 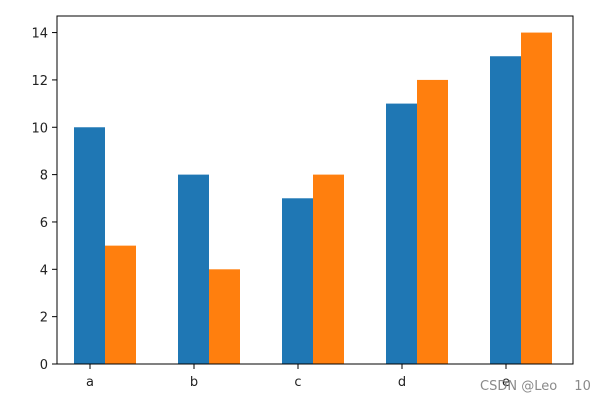 I want to click on y-tick-label: 12, so click(x=39, y=81).